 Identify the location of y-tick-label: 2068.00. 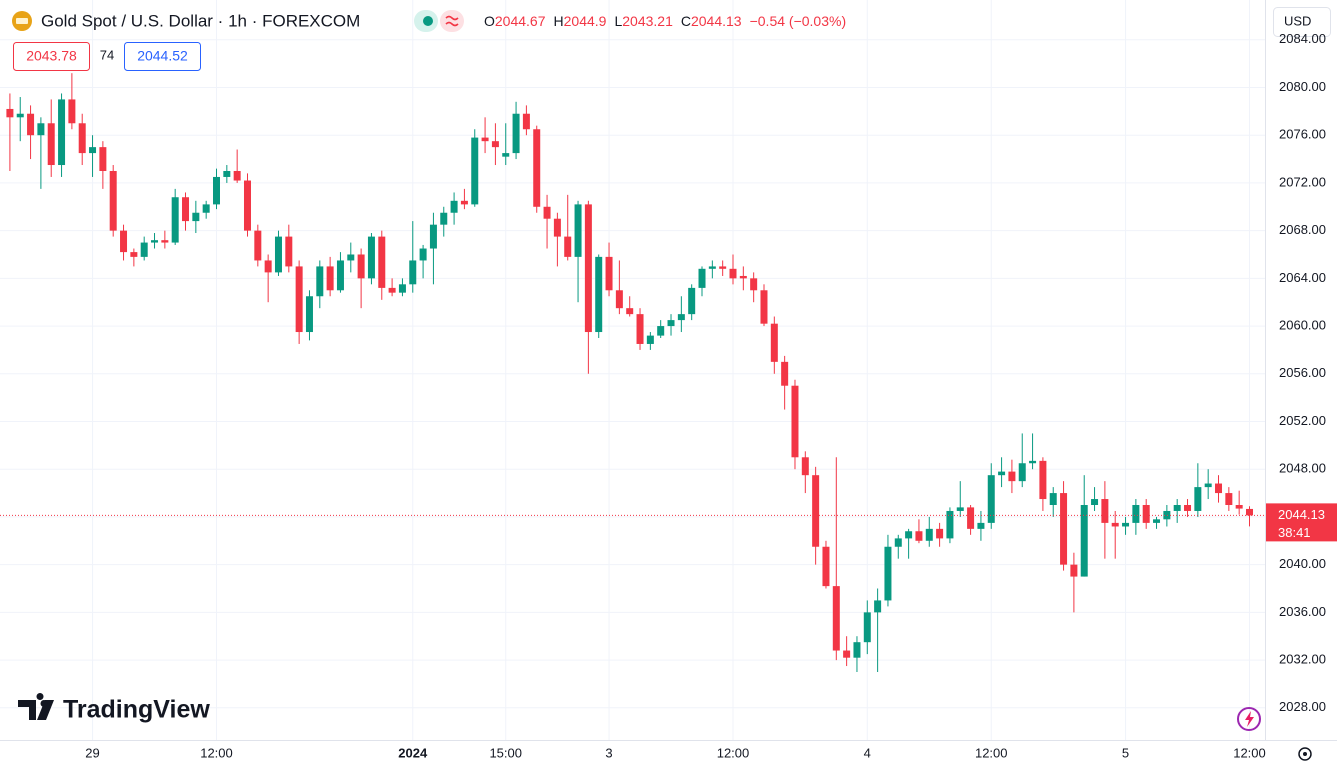
(1302, 229).